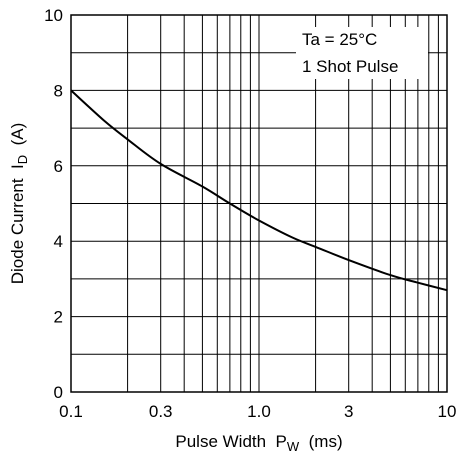 The image size is (459, 460). Describe the element at coordinates (362, 53) in the screenshot. I see `annotation-box` at that location.